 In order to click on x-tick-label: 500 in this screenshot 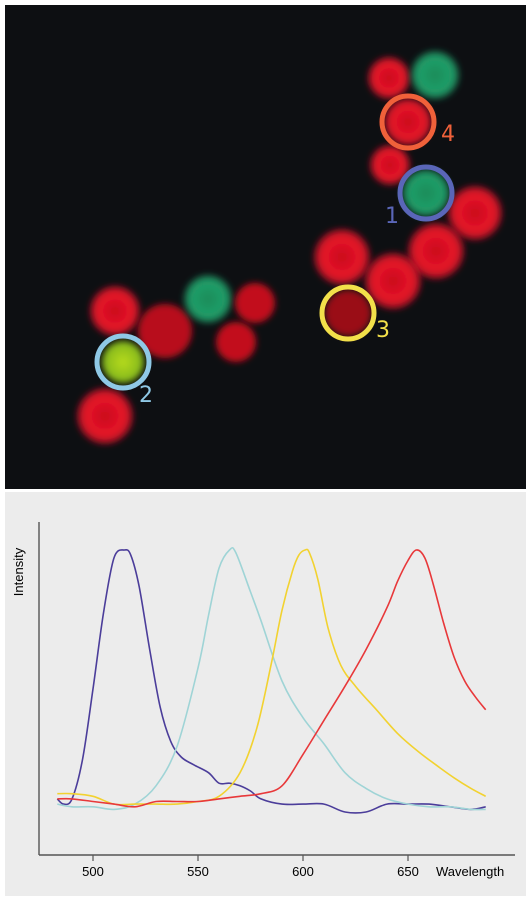, I will do `click(93, 871)`.